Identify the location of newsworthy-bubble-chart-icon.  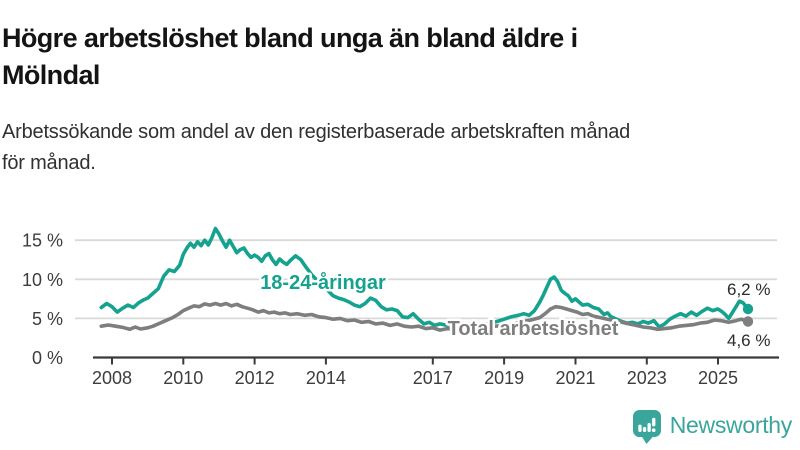
(646, 427).